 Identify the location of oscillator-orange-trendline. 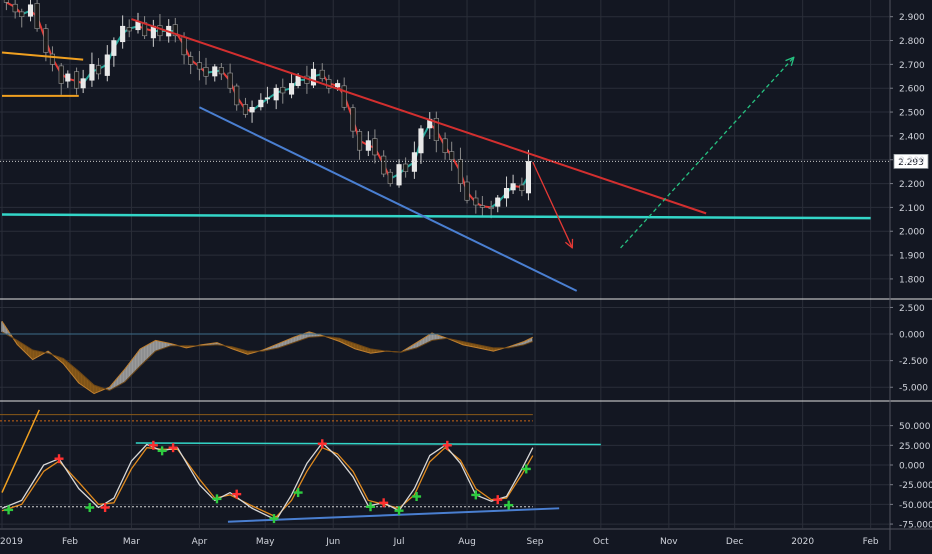
(20, 451).